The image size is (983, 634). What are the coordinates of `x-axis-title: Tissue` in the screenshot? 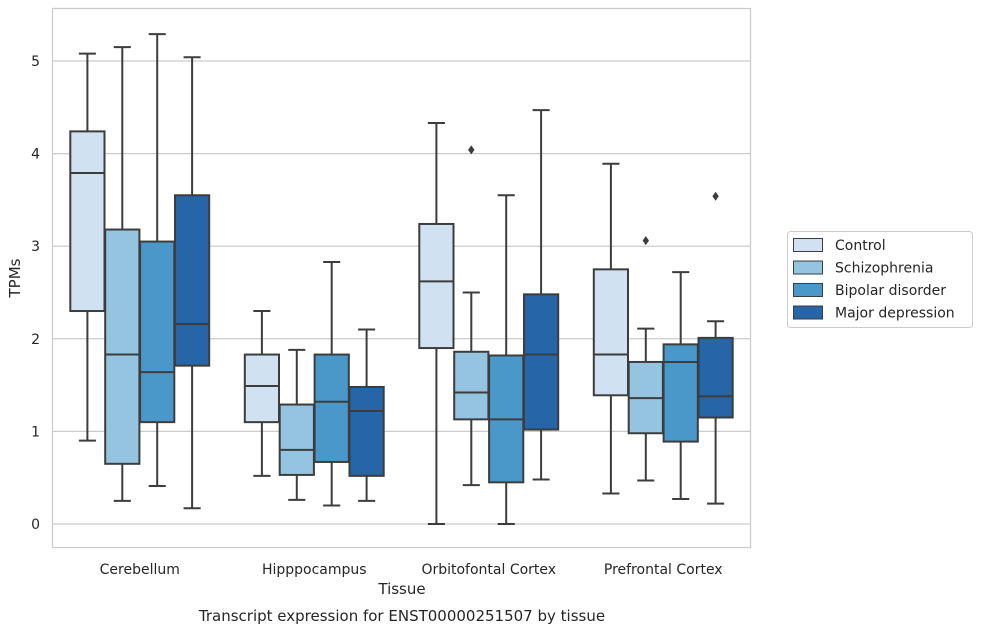 It's located at (401, 589).